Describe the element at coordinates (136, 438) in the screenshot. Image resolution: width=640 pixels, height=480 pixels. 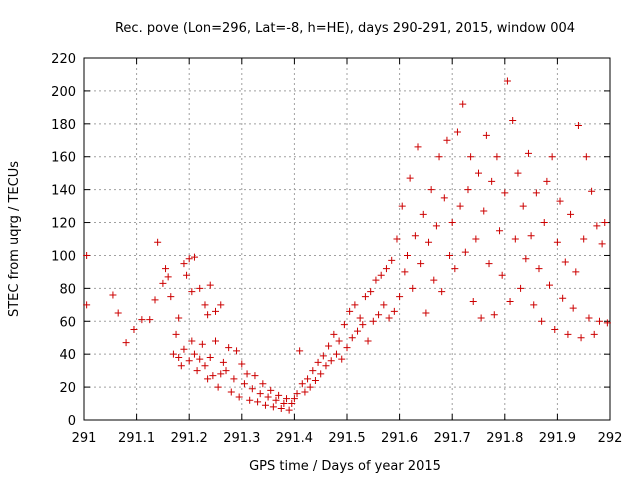
I see `x-tick-label: 291.1` at that location.